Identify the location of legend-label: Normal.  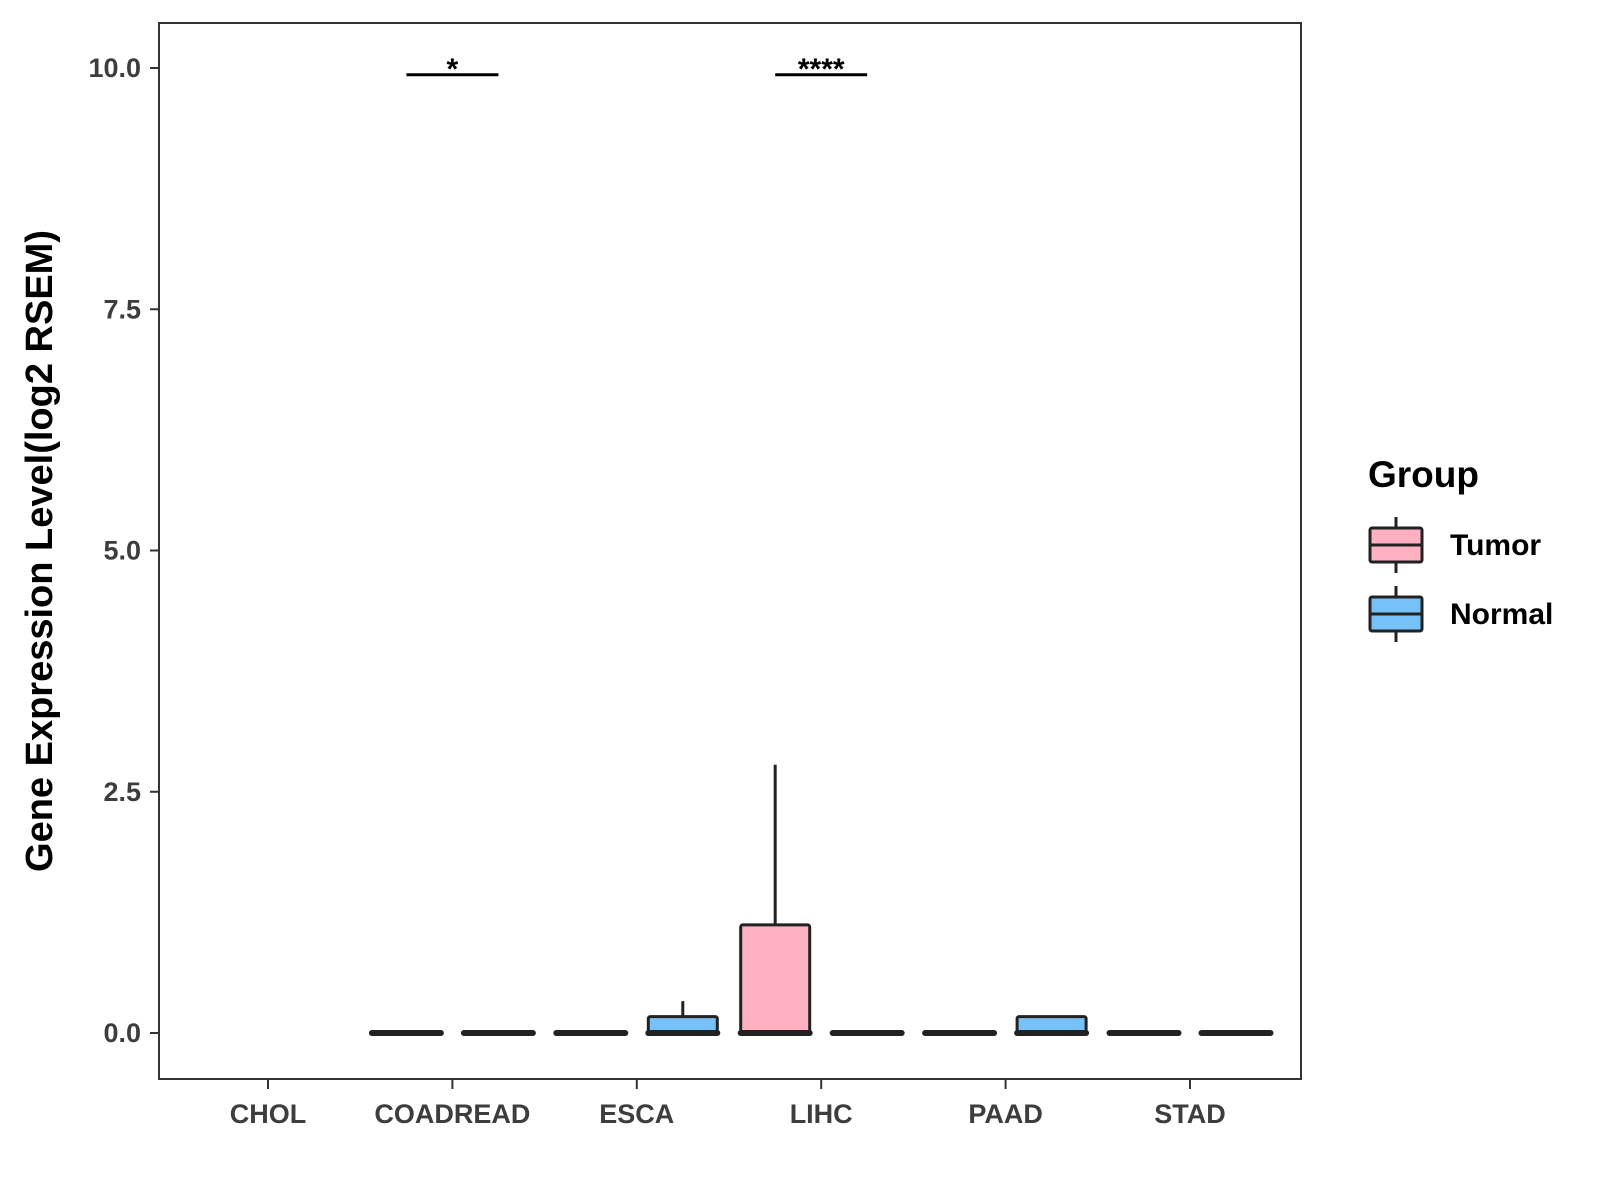
(1501, 614).